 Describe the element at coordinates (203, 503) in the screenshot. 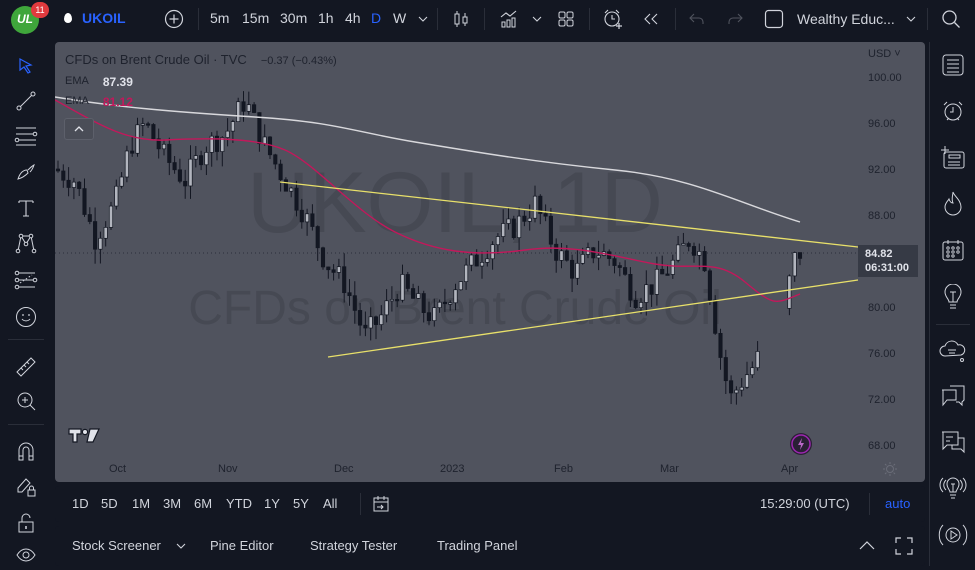

I see `range-6m: 6M` at that location.